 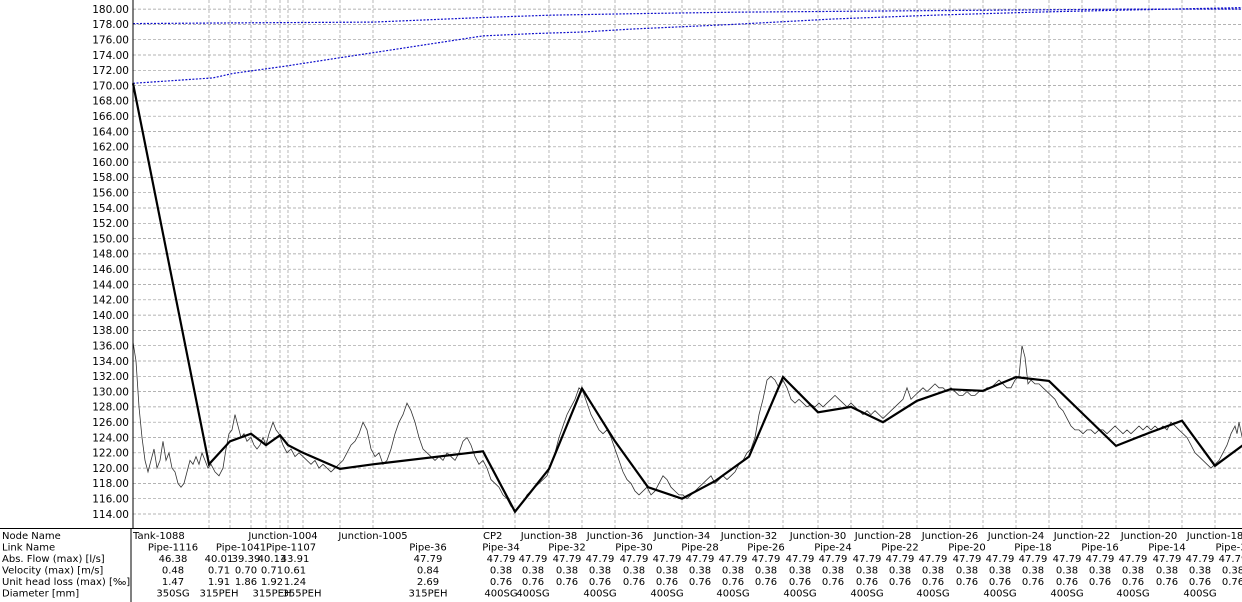 What do you see at coordinates (272, 559) in the screenshot?
I see `table-cell-flow: 40.13` at bounding box center [272, 559].